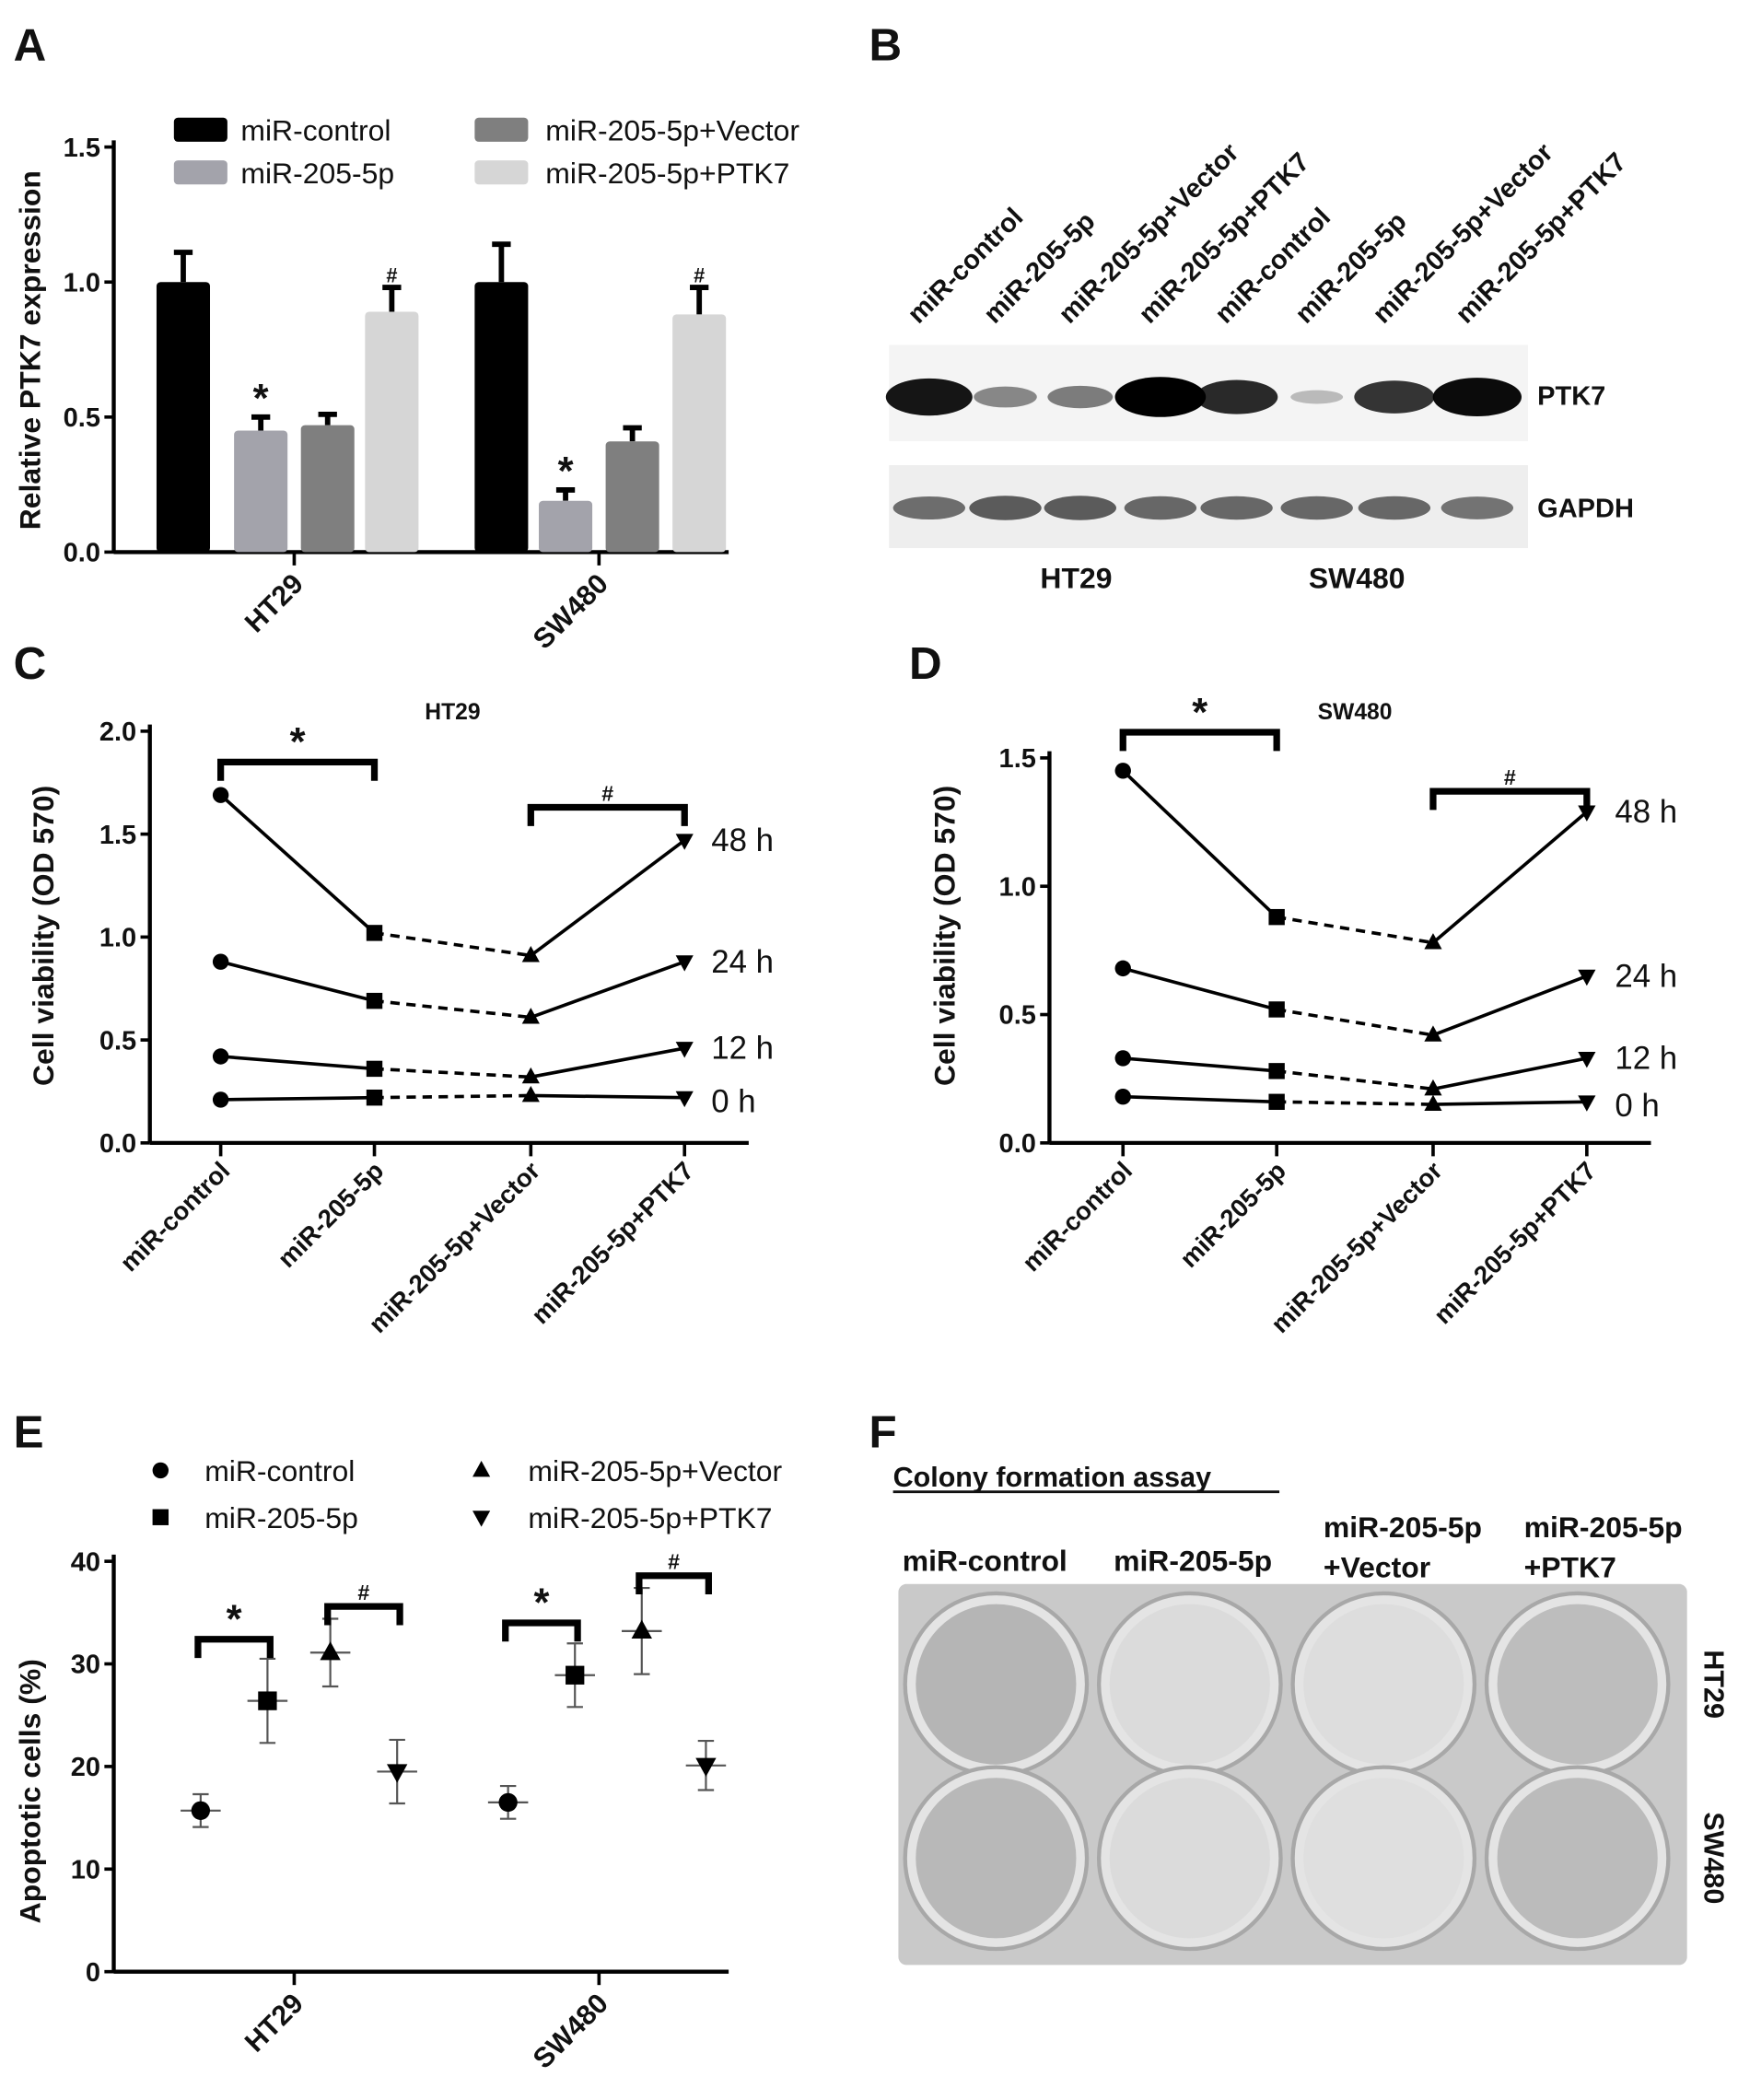 The image size is (1738, 2100). I want to click on column-label: miR-control, so click(985, 1560).